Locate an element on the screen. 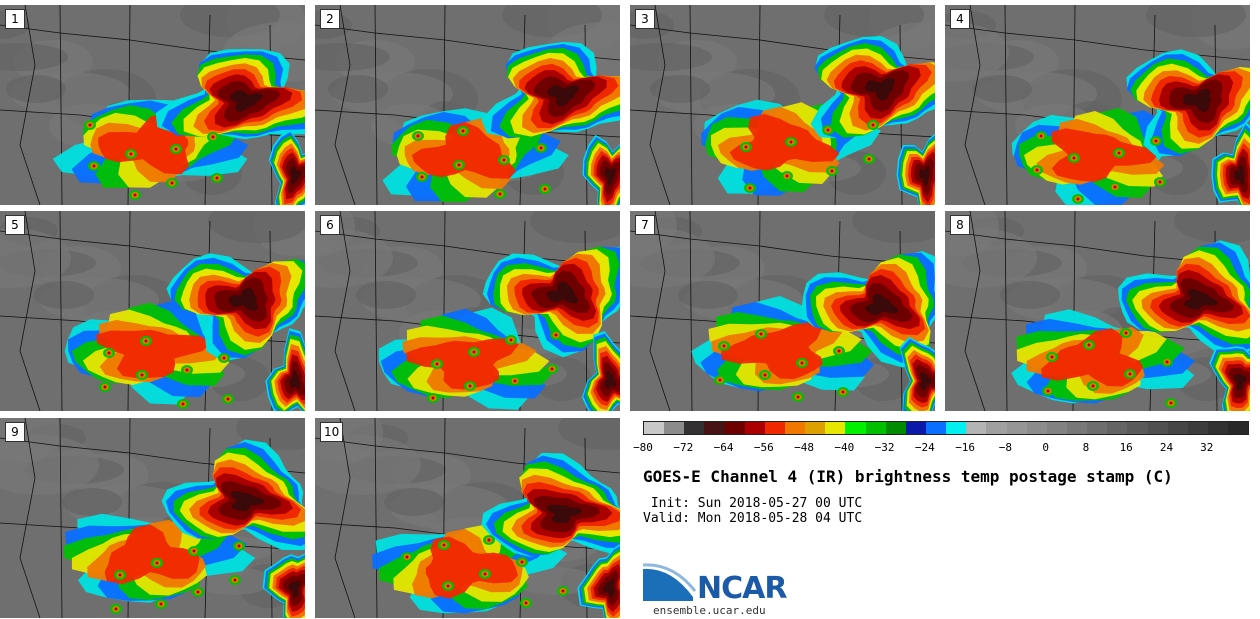 This screenshot has width=1260, height=619. colorbar-tick: −80 is located at coordinates (643, 447).